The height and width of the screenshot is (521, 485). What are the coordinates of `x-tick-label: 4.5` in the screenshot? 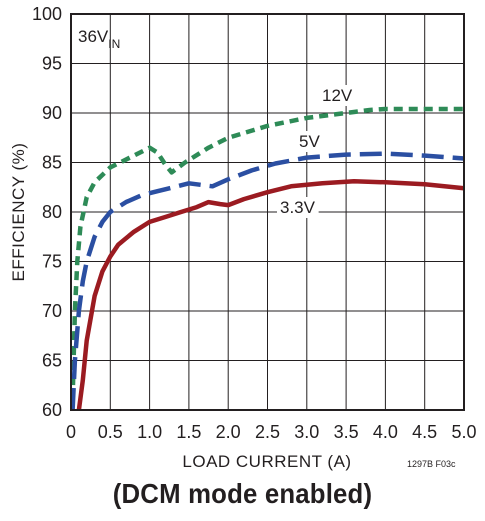 It's located at (424, 432).